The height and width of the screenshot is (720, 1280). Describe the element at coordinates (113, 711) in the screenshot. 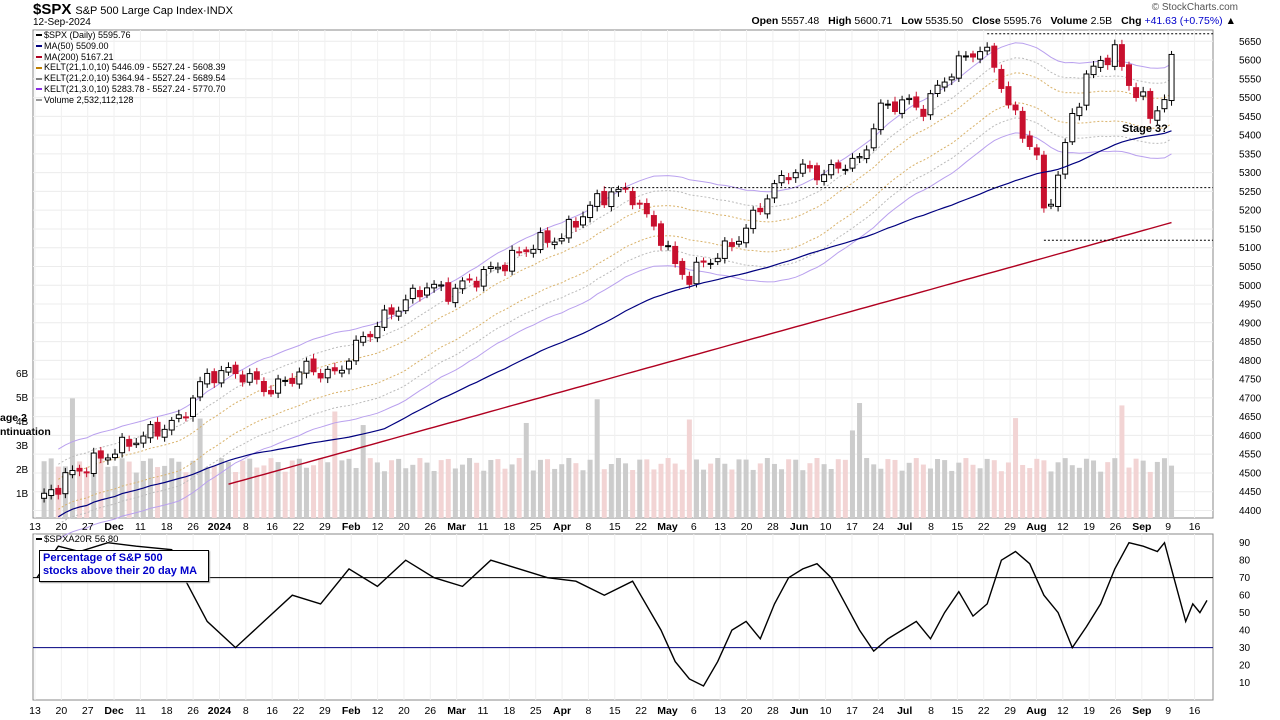

I see `x-tick-label: Dec` at that location.